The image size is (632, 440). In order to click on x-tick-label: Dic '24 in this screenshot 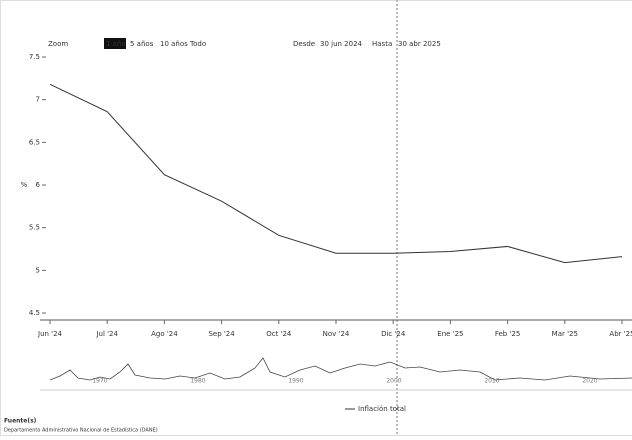, I will do `click(393, 334)`.